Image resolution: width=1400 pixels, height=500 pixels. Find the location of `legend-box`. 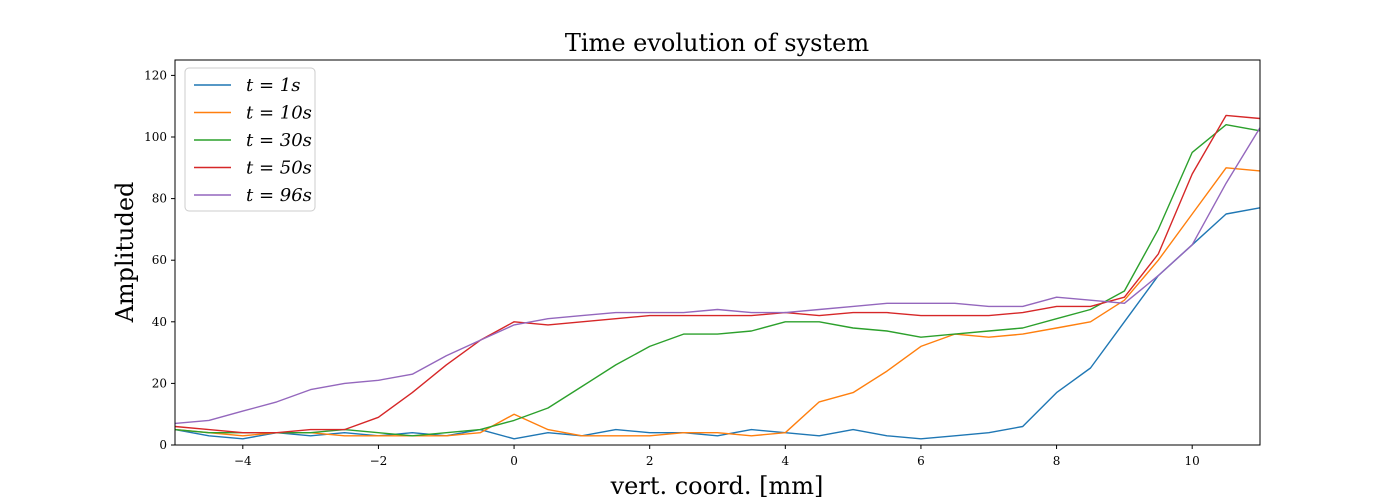

legend-box is located at coordinates (250, 139).